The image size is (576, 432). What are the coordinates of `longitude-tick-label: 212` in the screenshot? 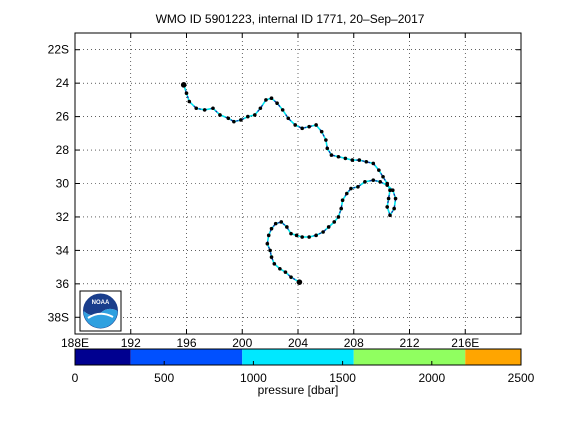 It's located at (409, 343).